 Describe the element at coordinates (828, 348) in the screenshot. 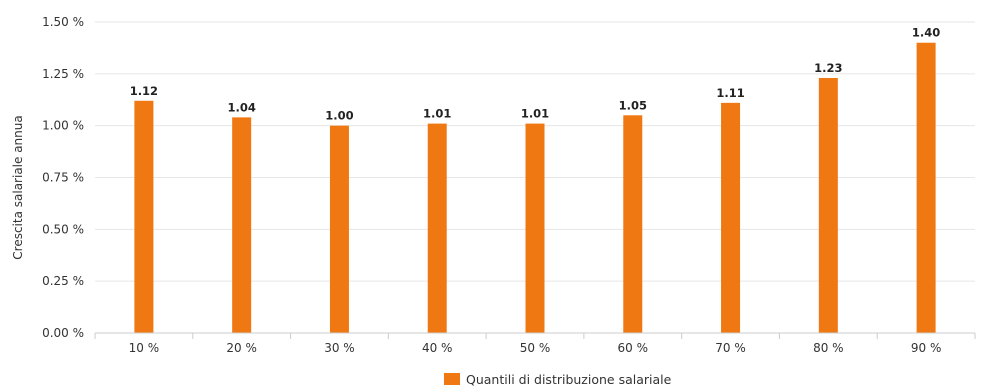

I see `x-tick-label: 80 %` at that location.